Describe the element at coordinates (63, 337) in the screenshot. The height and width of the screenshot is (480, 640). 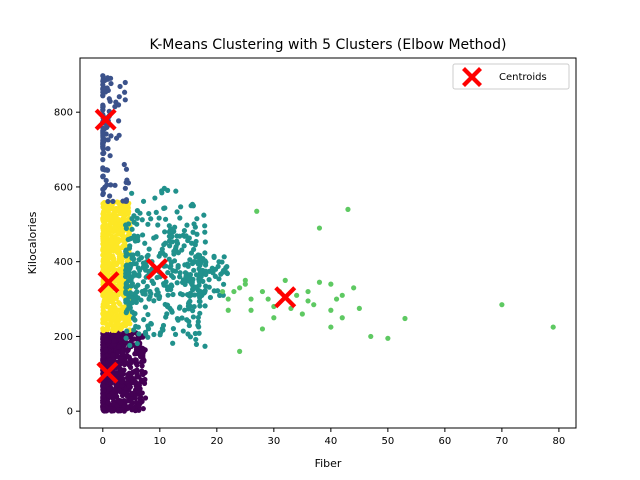
I see `y-tick-label: 200` at that location.